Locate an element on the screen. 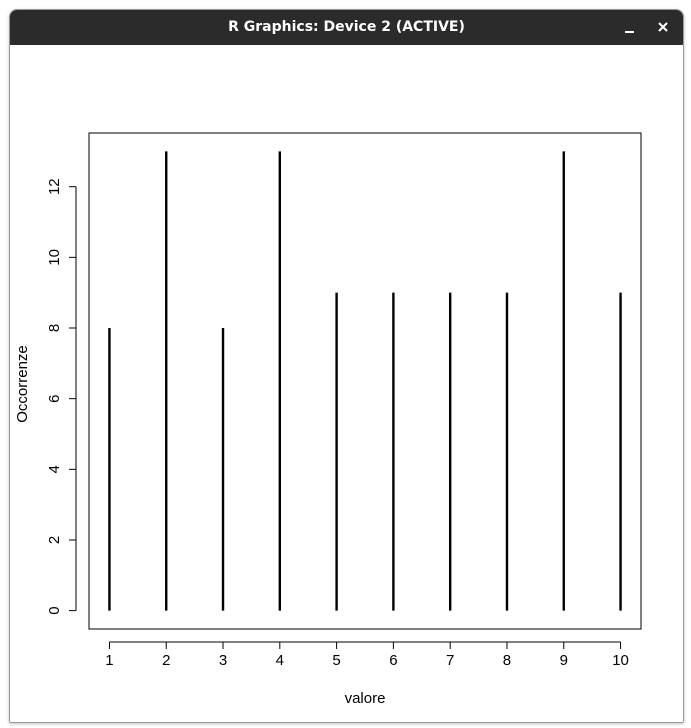 Image resolution: width=691 pixels, height=728 pixels. x-tick-label: 6 is located at coordinates (393, 660).